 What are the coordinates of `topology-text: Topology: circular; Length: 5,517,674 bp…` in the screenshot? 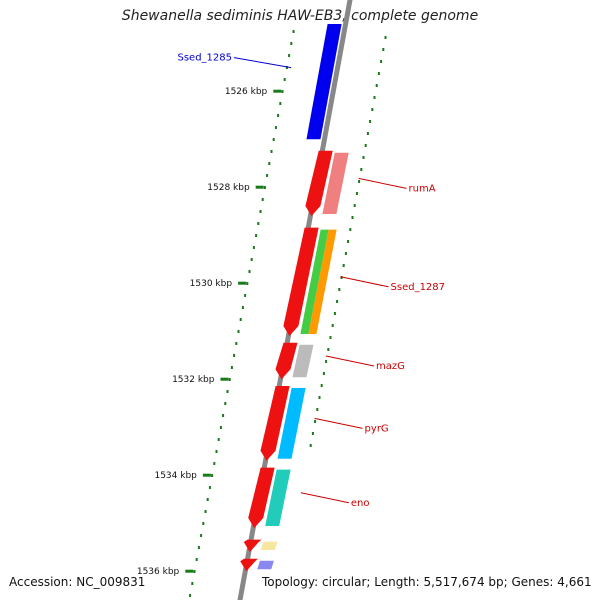 It's located at (428, 582).